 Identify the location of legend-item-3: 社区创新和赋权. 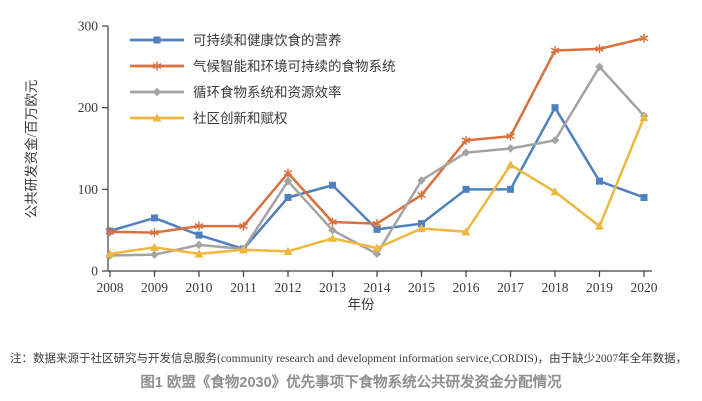
(209, 118).